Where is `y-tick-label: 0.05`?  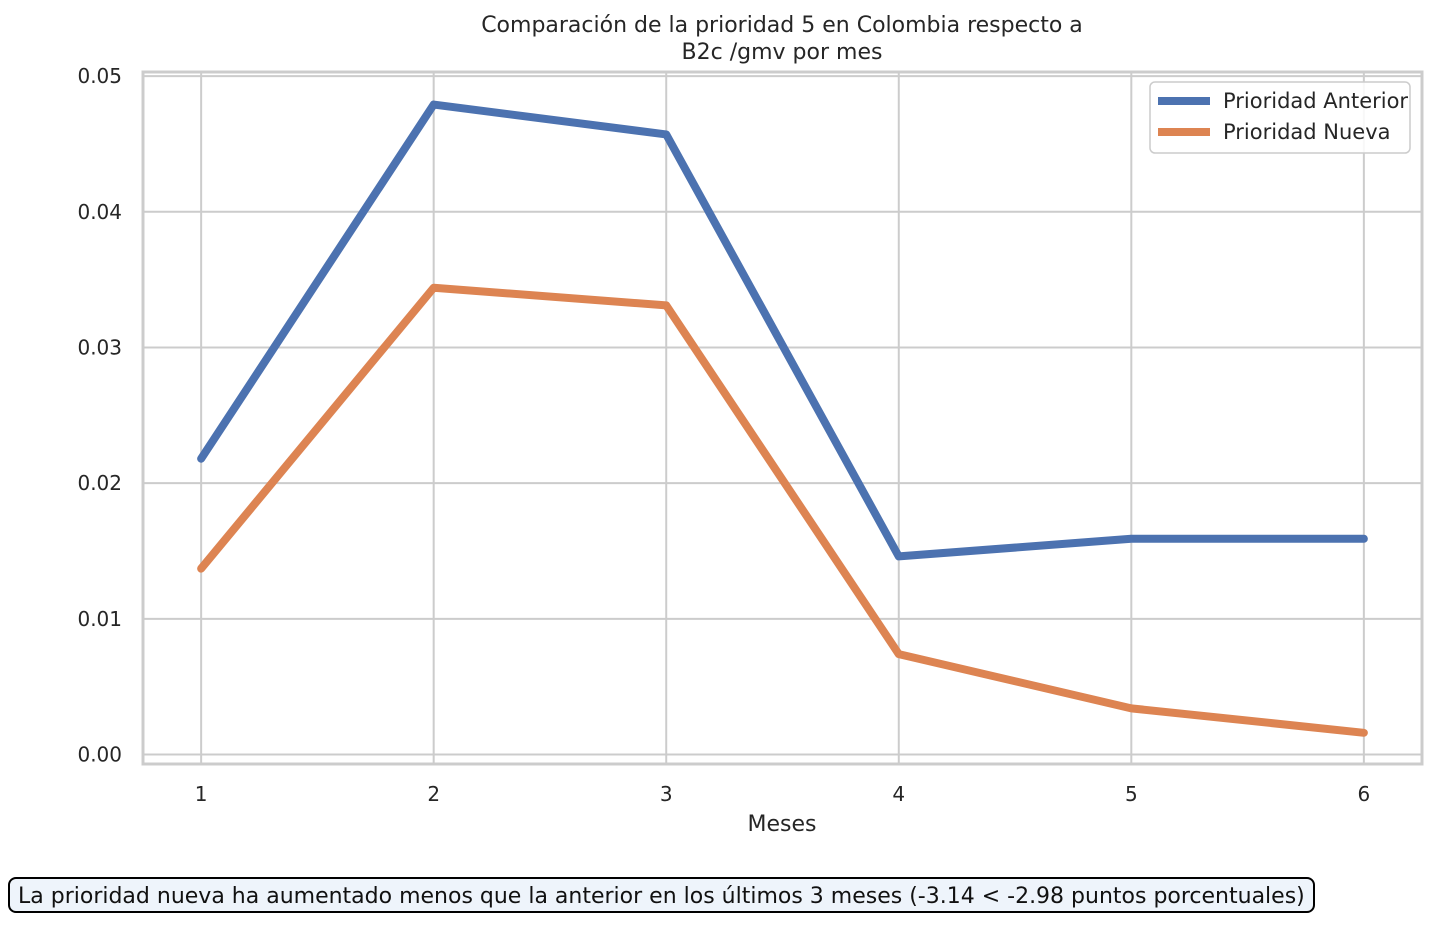 y-tick-label: 0.05 is located at coordinates (99, 76).